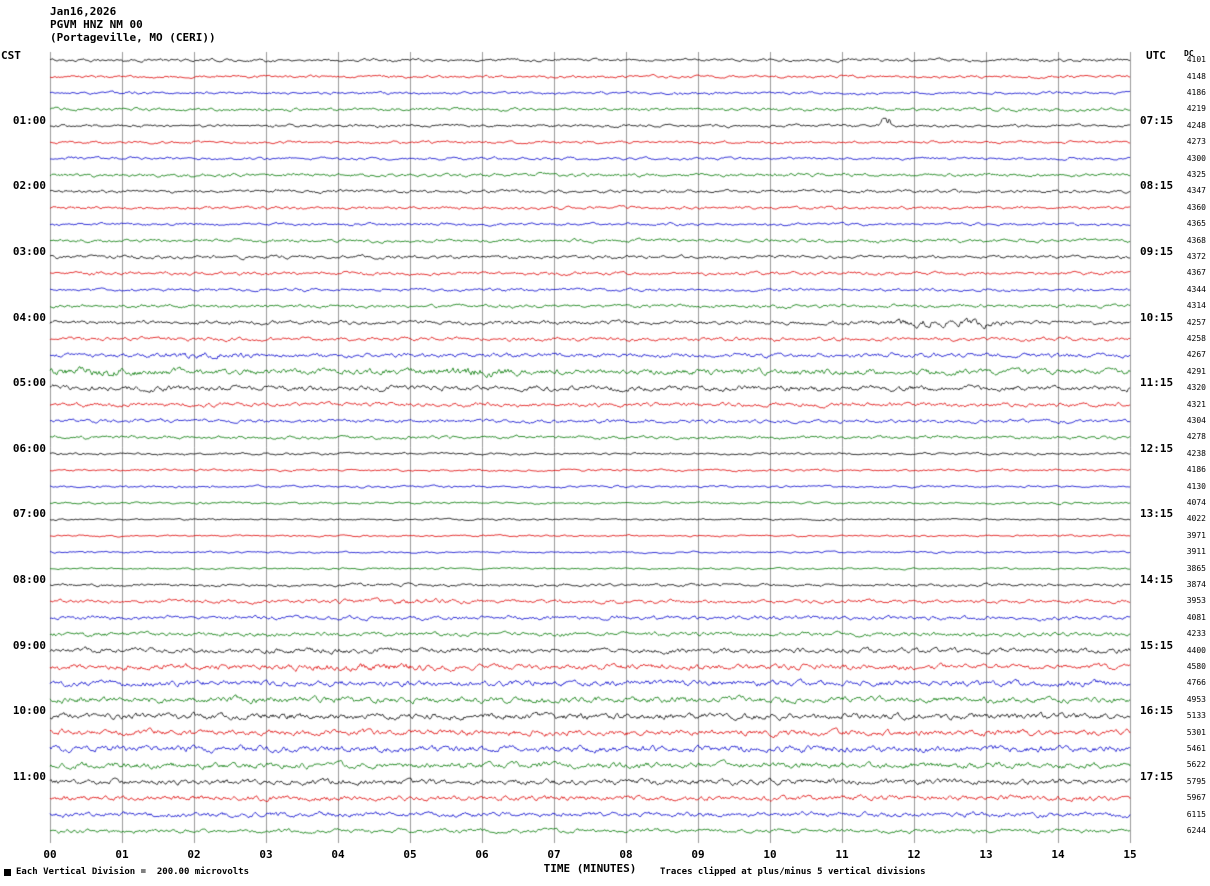 Image resolution: width=1210 pixels, height=886 pixels. I want to click on left-time-label: 05:00, so click(29, 383).